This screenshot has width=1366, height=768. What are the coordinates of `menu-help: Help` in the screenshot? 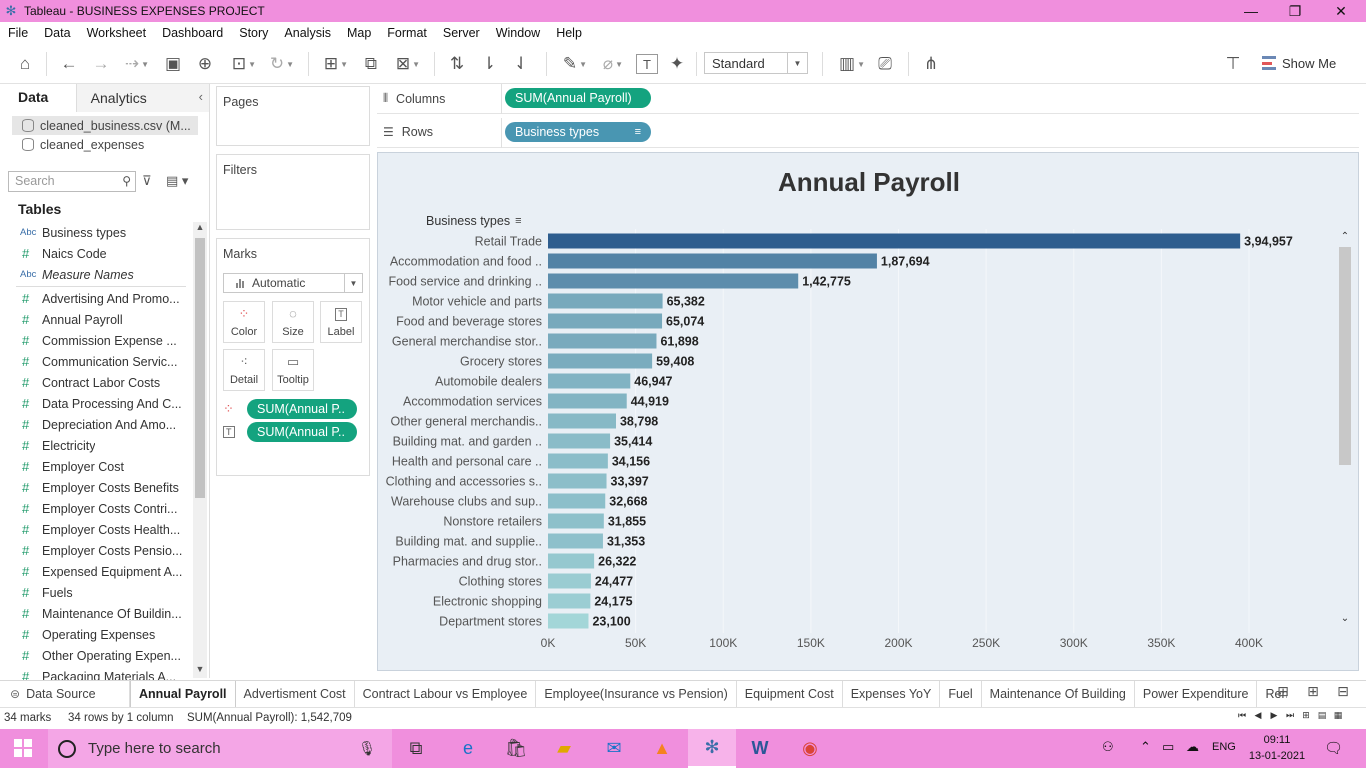 It's located at (569, 33).